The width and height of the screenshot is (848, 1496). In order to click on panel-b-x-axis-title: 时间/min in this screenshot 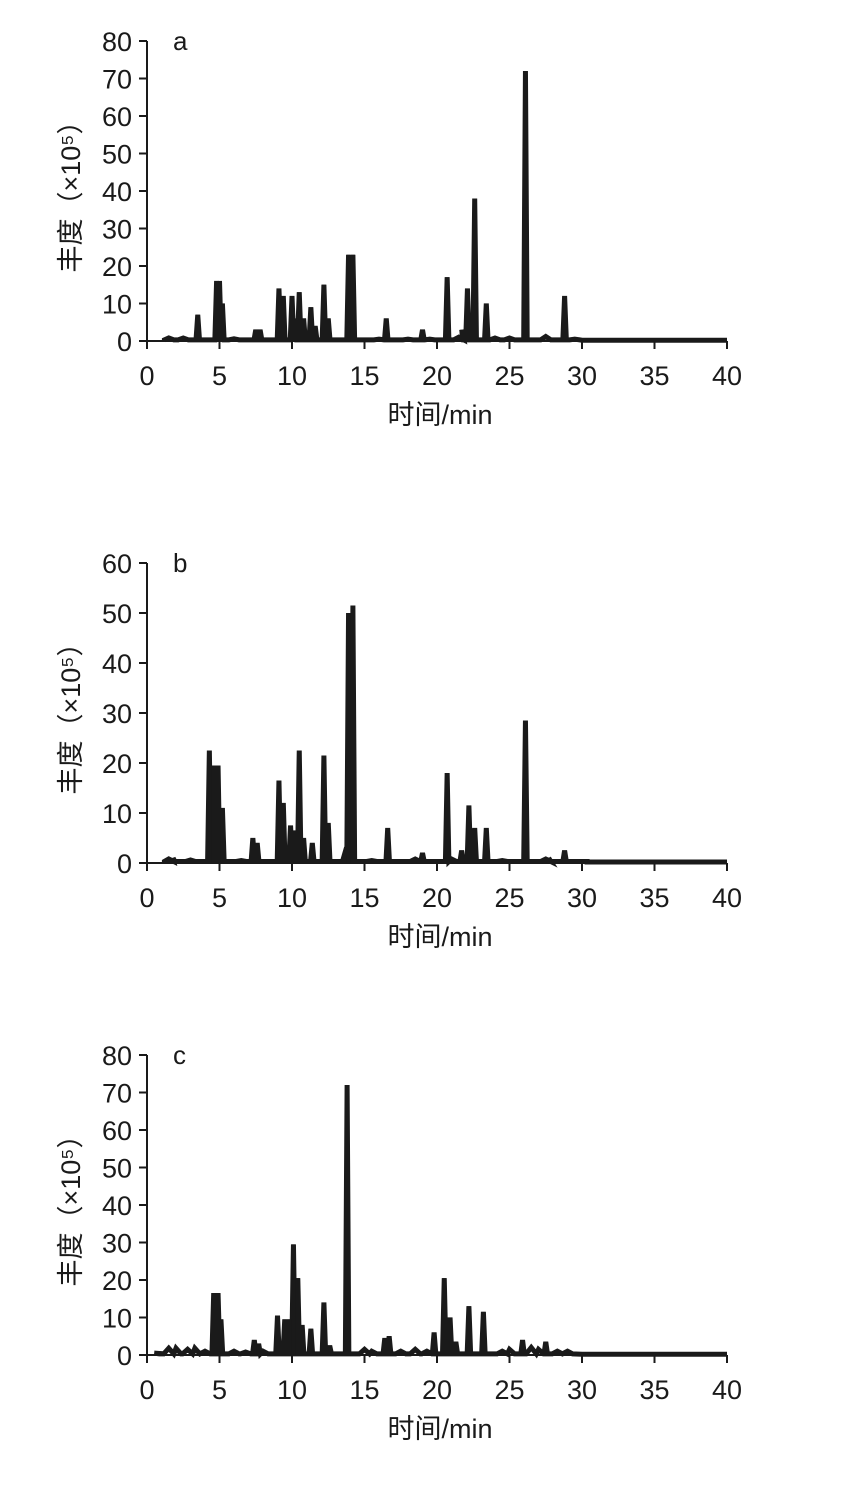, I will do `click(439, 937)`.